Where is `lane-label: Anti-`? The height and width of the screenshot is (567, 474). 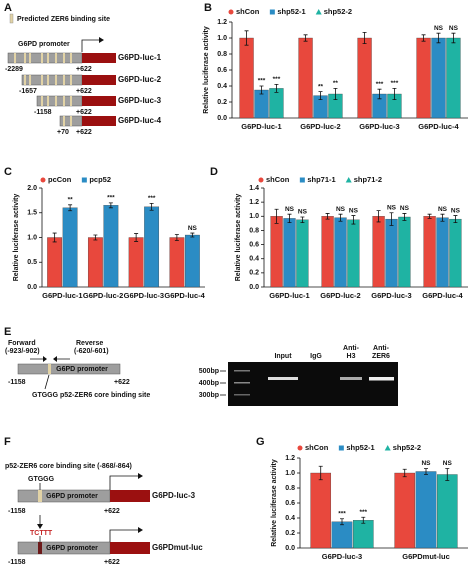
lane-label: Anti- is located at coordinates (381, 348).